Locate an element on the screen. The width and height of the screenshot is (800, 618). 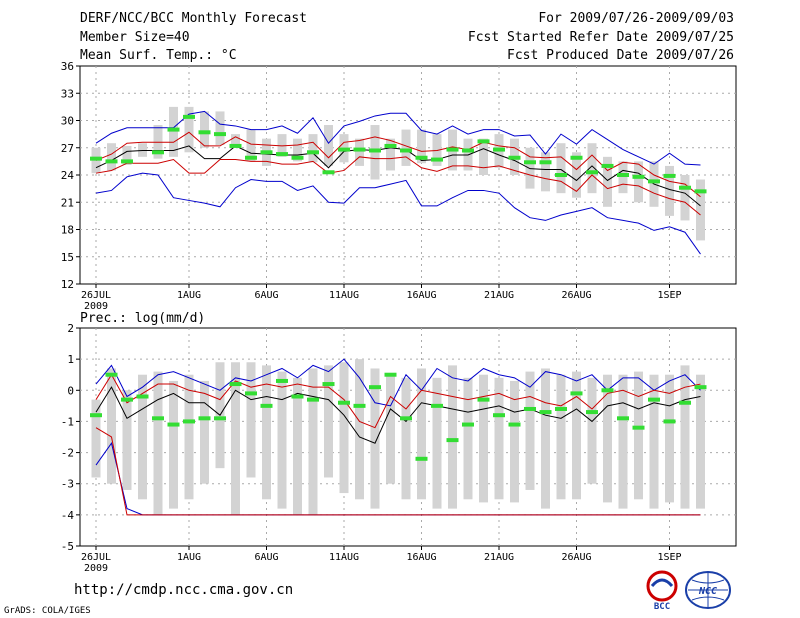
precip-y-tick-label: -4 is located at coordinates (68, 515).